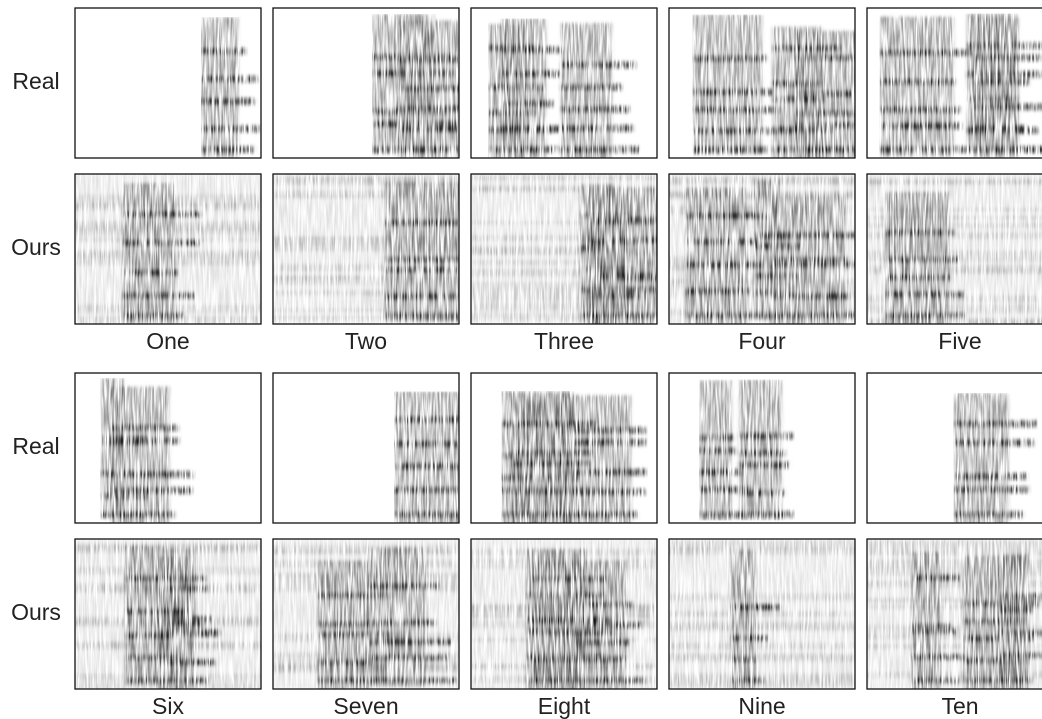 The height and width of the screenshot is (719, 1042). Describe the element at coordinates (564, 341) in the screenshot. I see `column-label: Three` at that location.